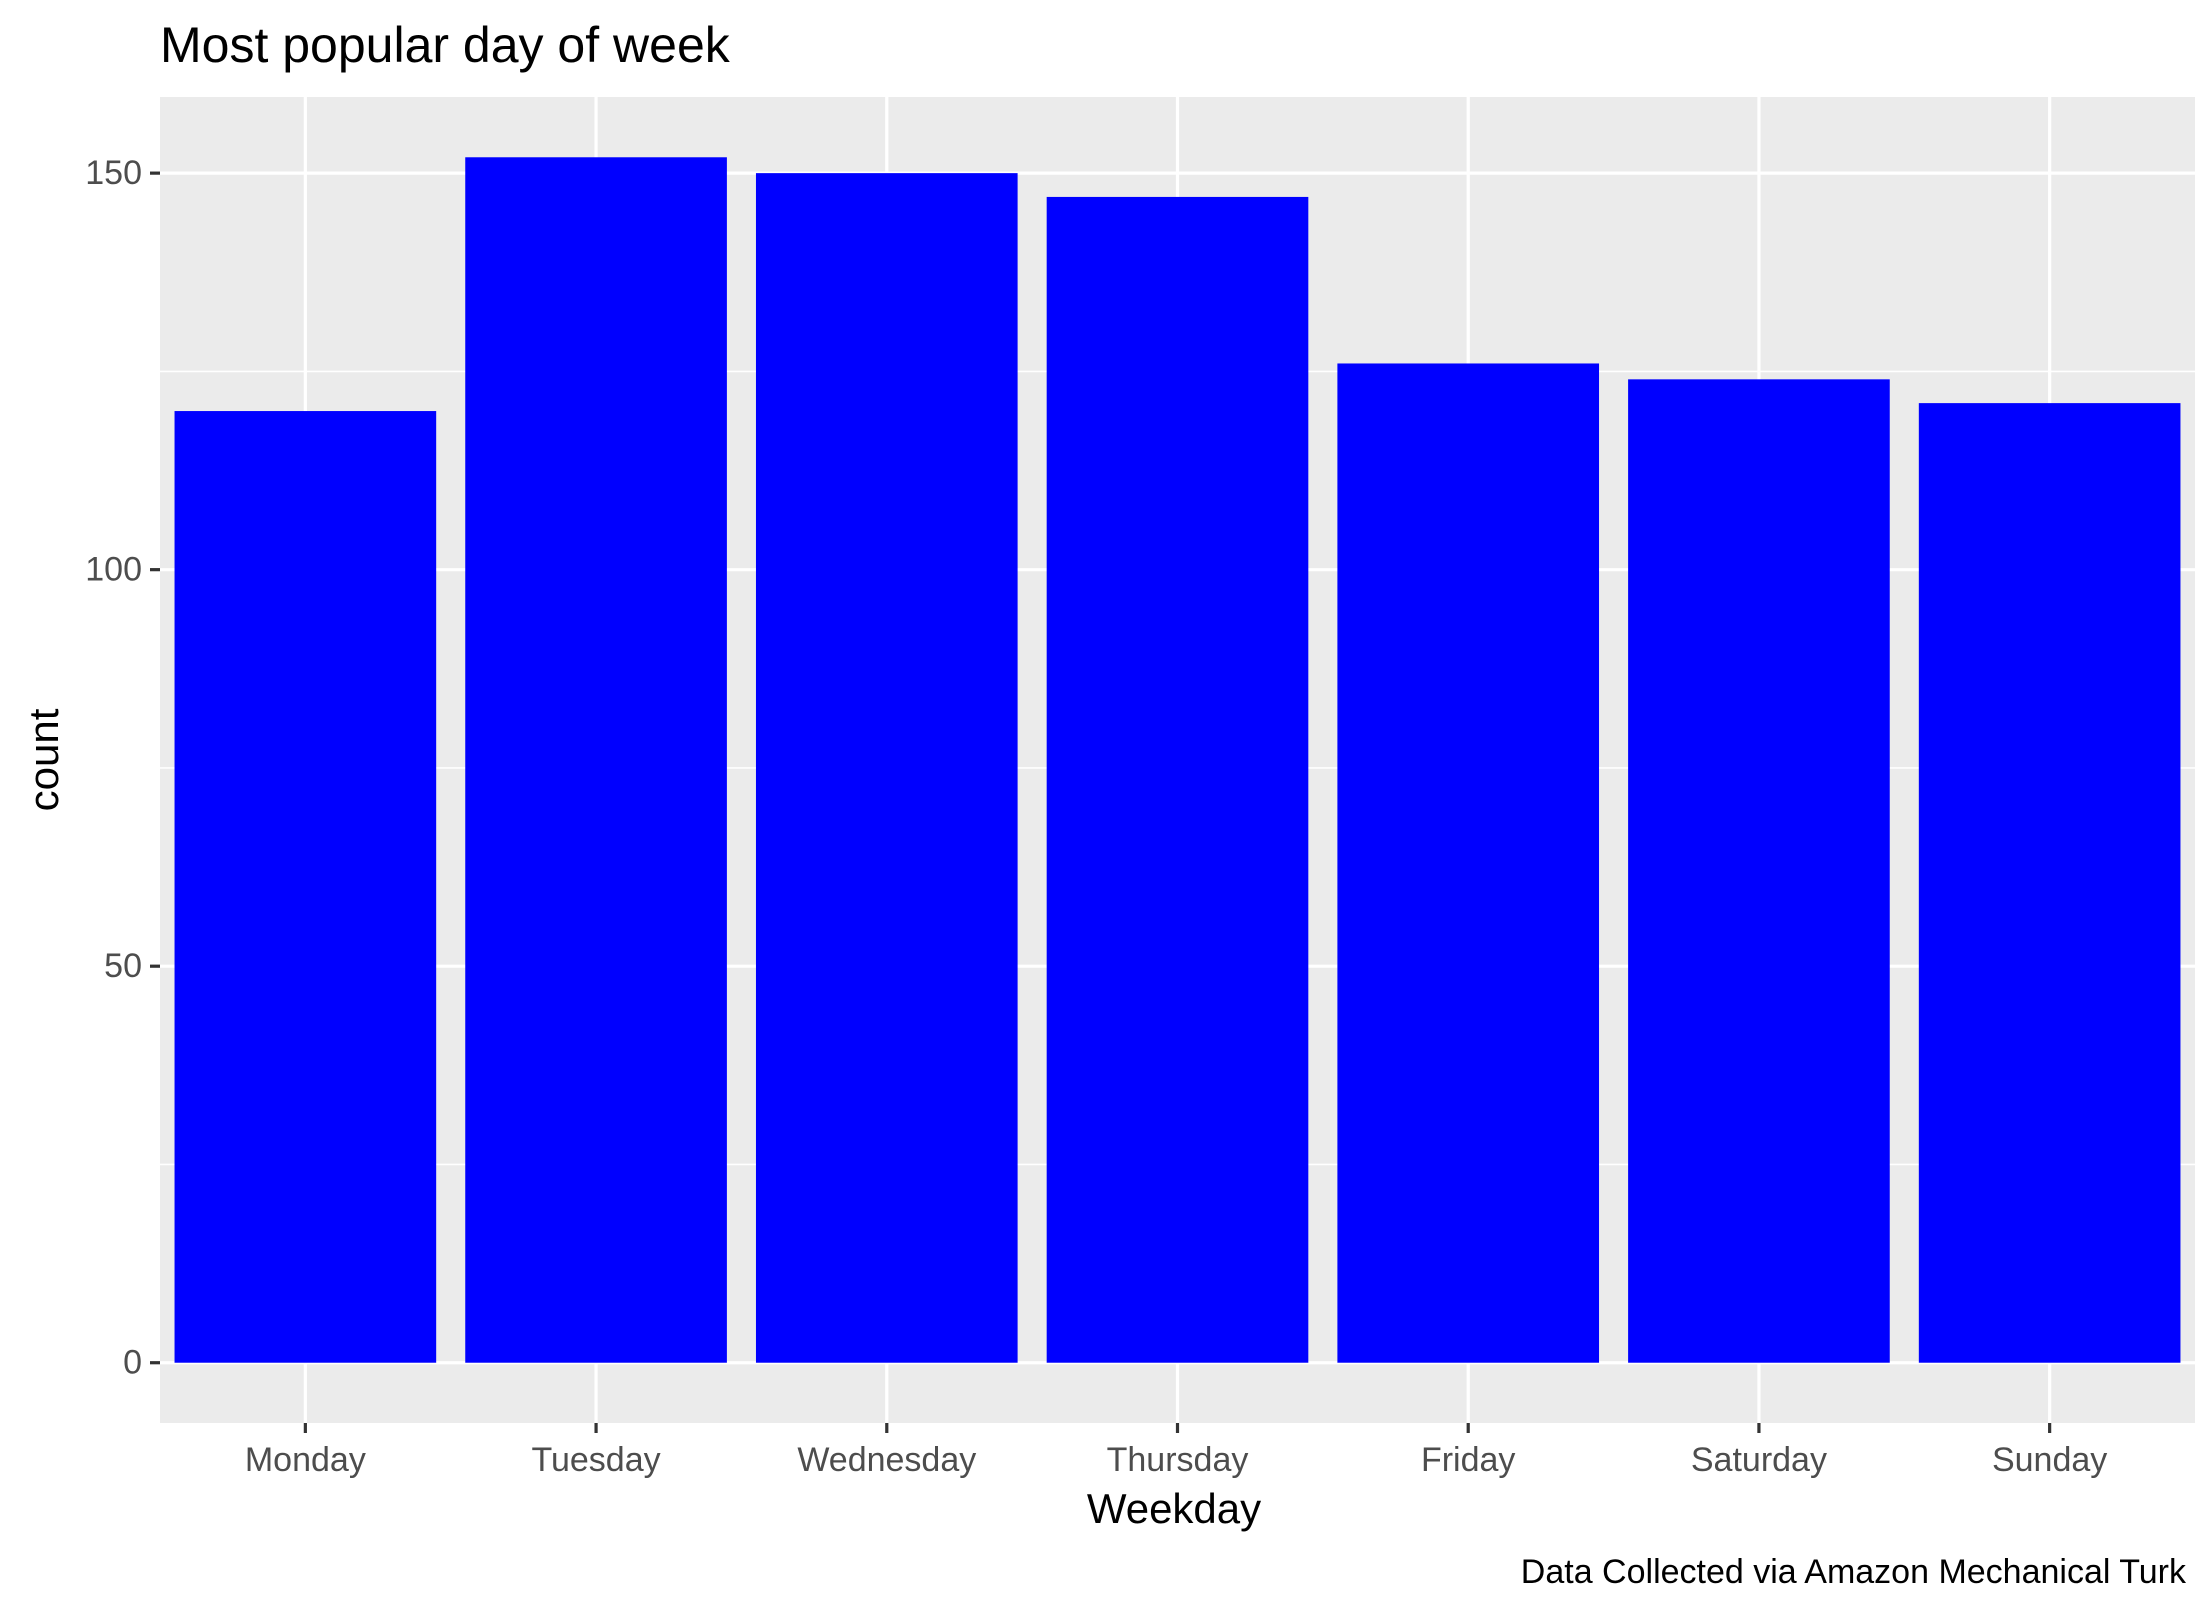 The width and height of the screenshot is (2209, 1620). Describe the element at coordinates (886, 1460) in the screenshot. I see `x-tick-label: Wednesday` at that location.